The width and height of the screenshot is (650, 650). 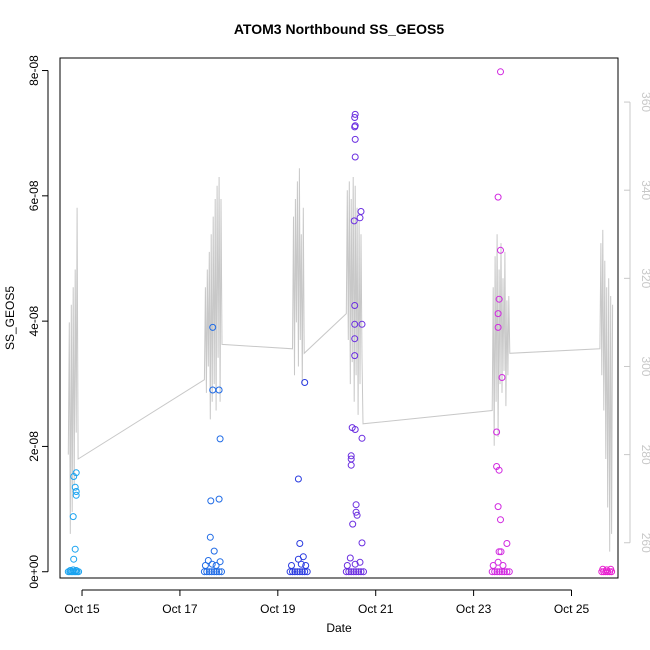 I want to click on y2-tick-label: 260, so click(x=644, y=543).